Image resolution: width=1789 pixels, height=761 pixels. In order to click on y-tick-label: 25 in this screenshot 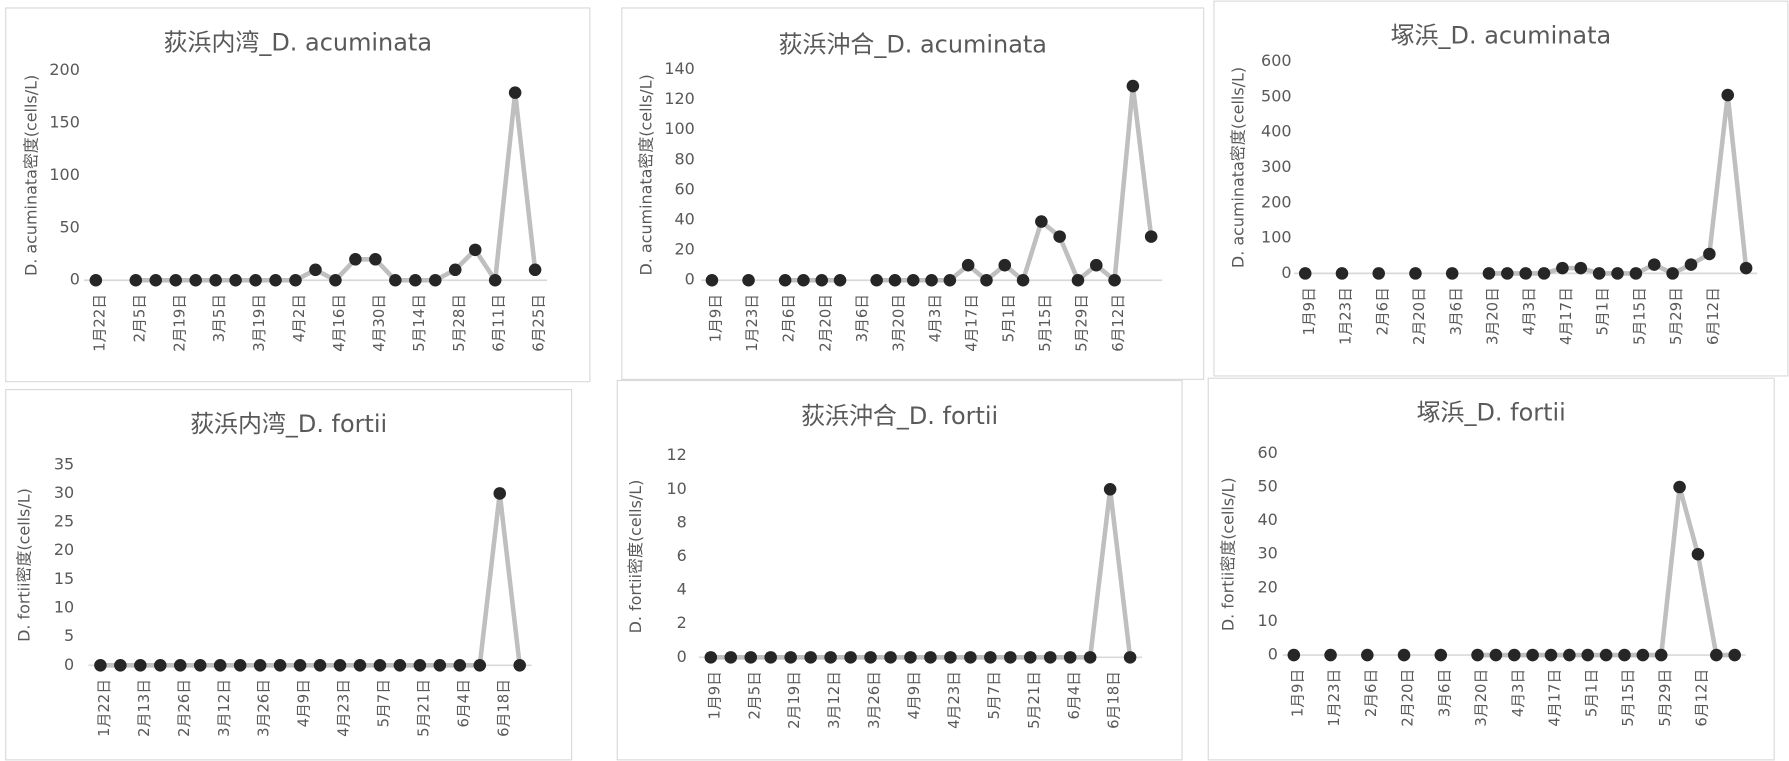, I will do `click(64, 521)`.